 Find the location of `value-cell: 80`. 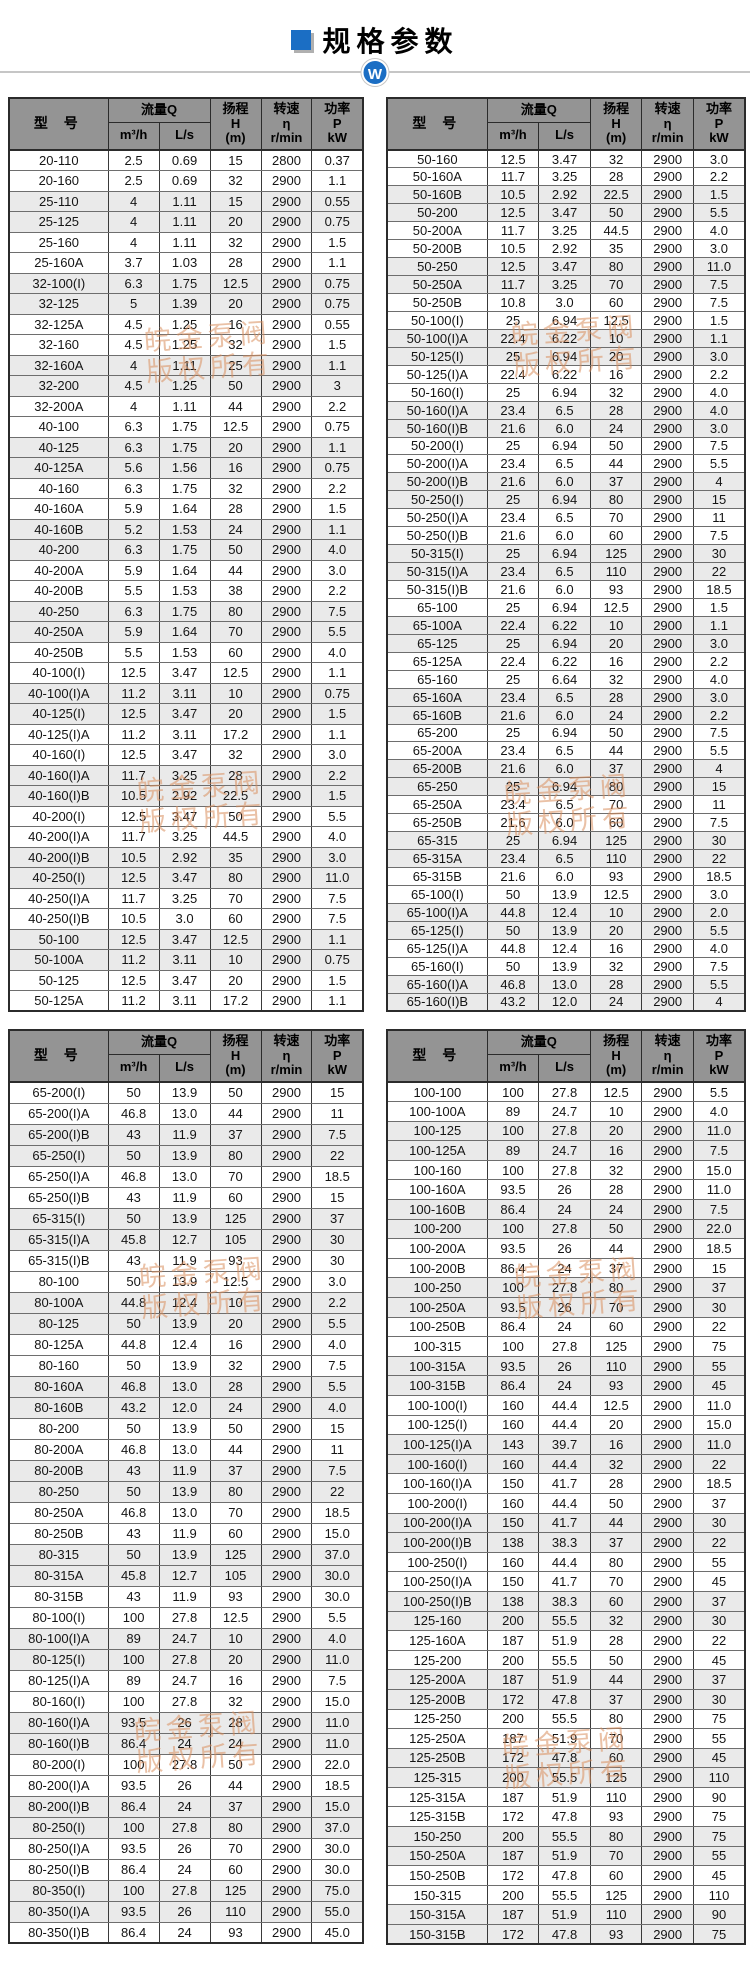

value-cell: 80 is located at coordinates (616, 267).